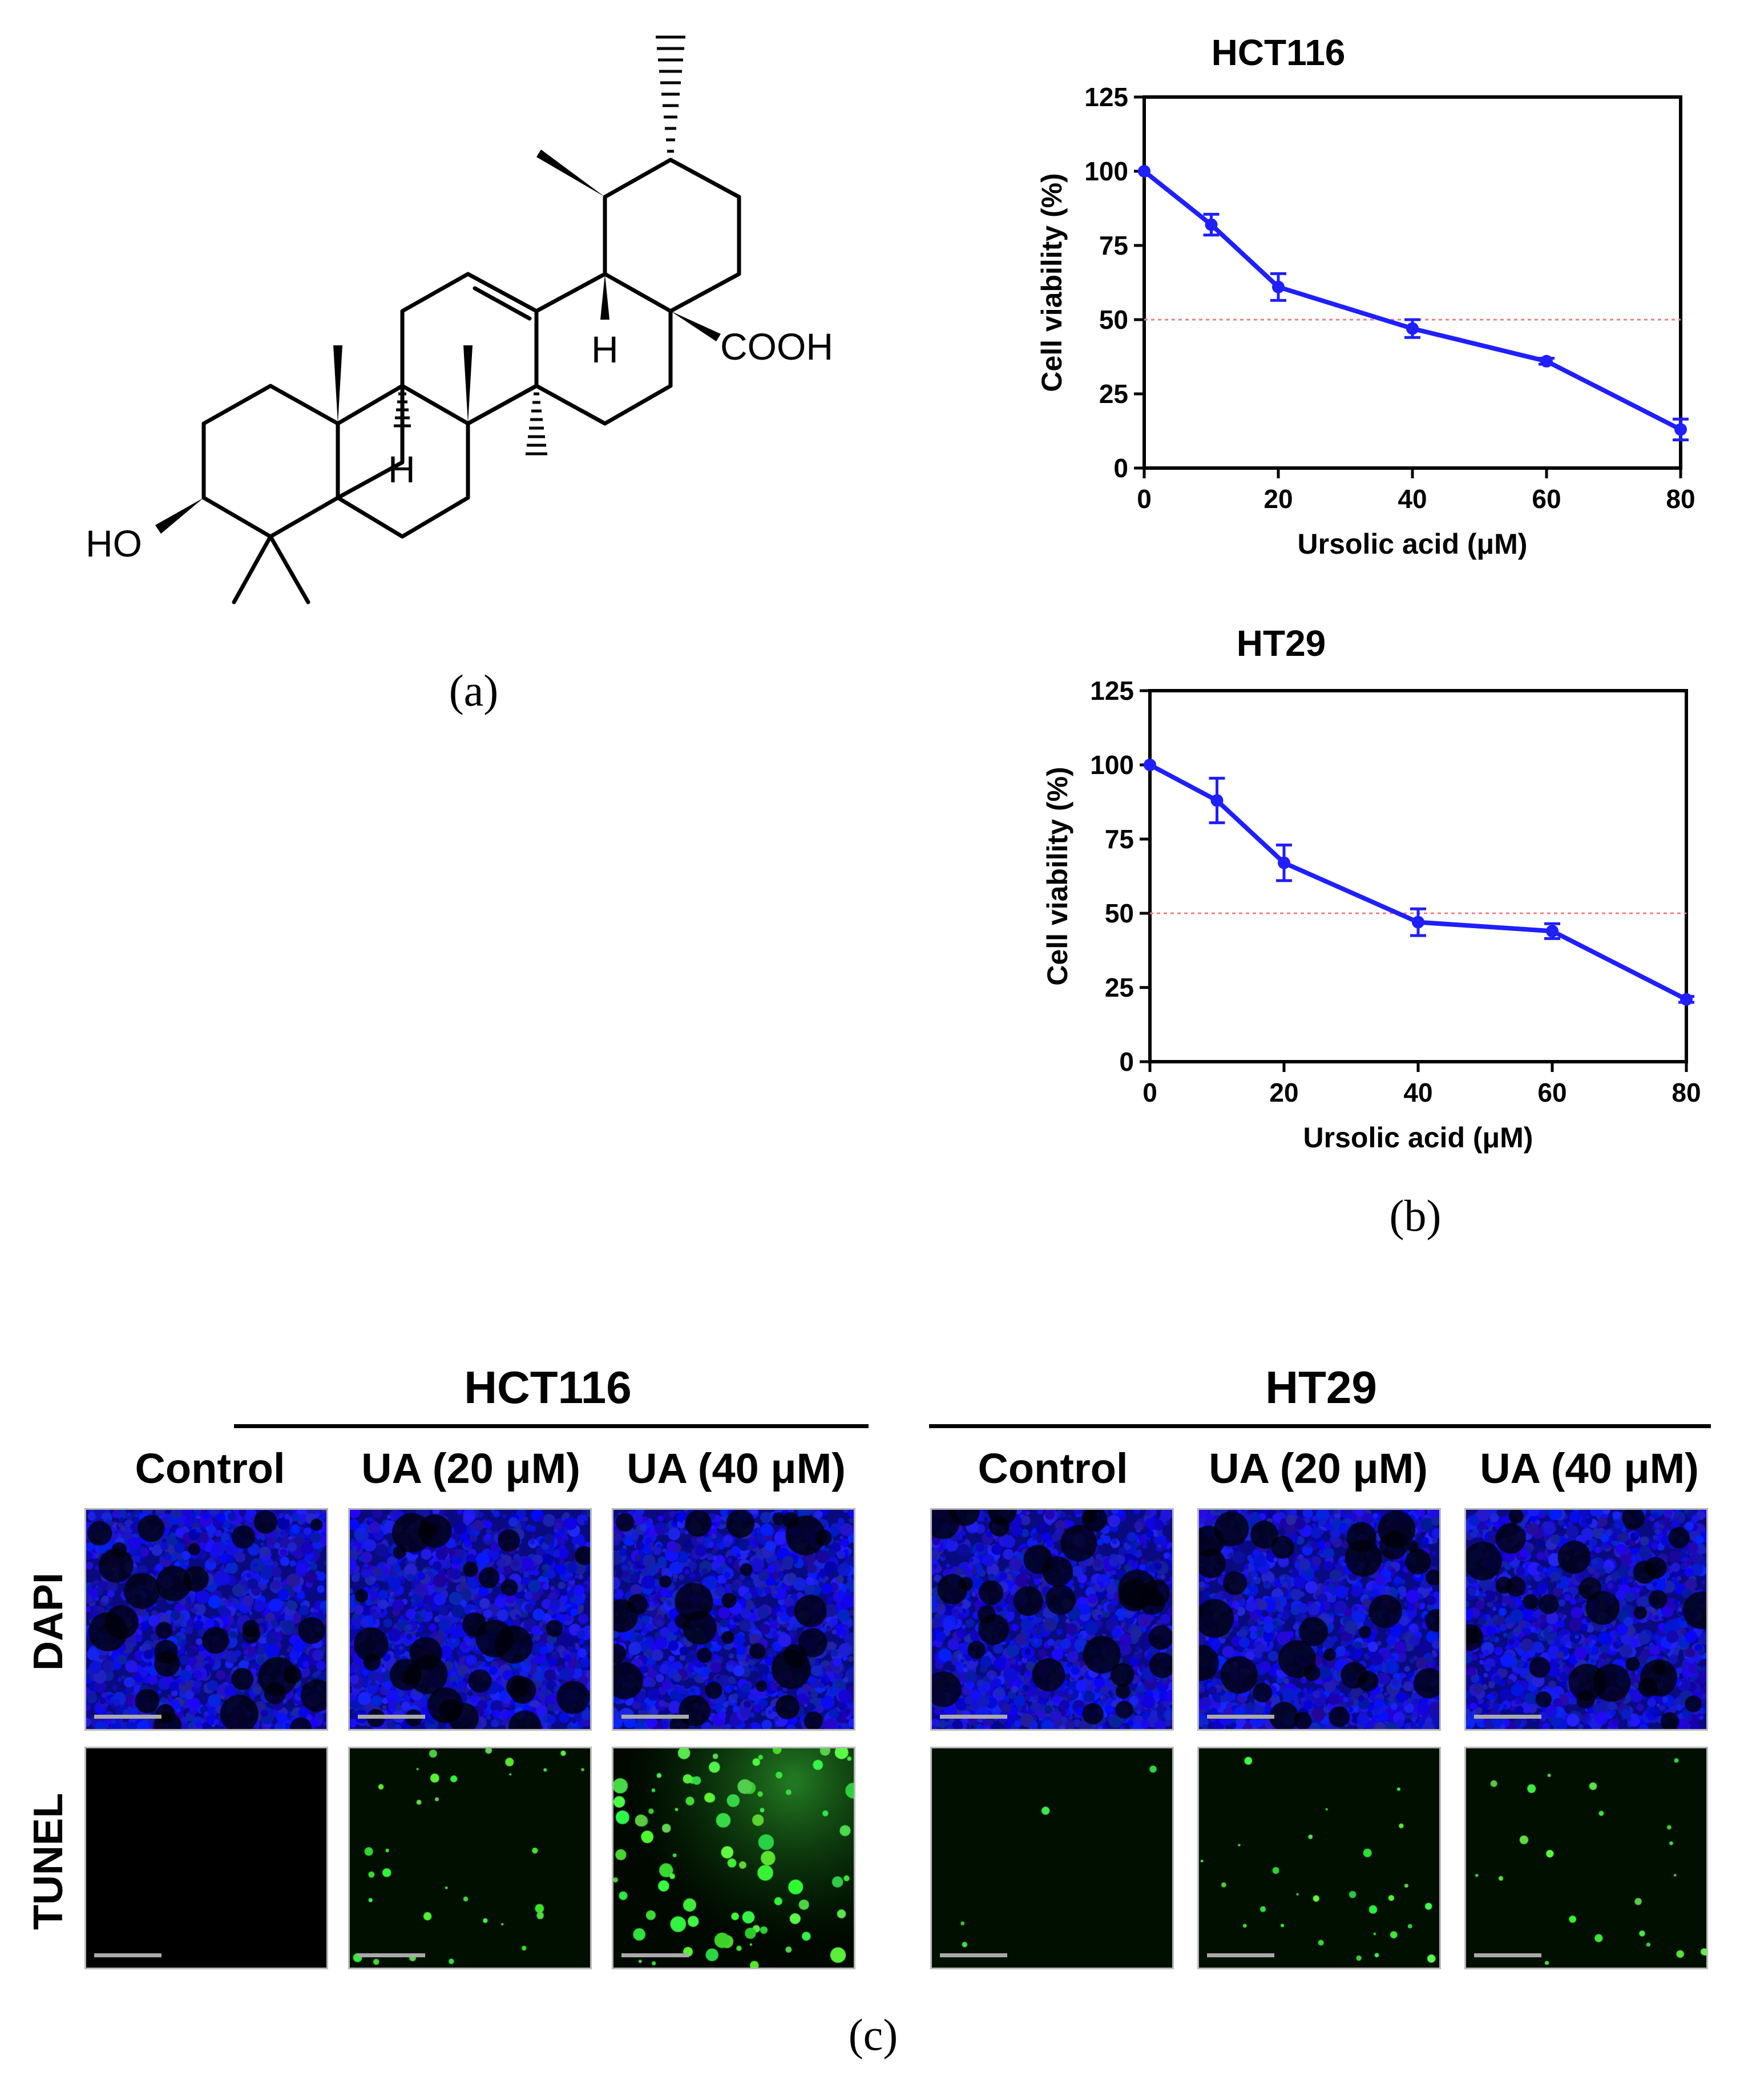  I want to click on col-label-ht29-ua40: UA (40 μM), so click(1590, 1468).